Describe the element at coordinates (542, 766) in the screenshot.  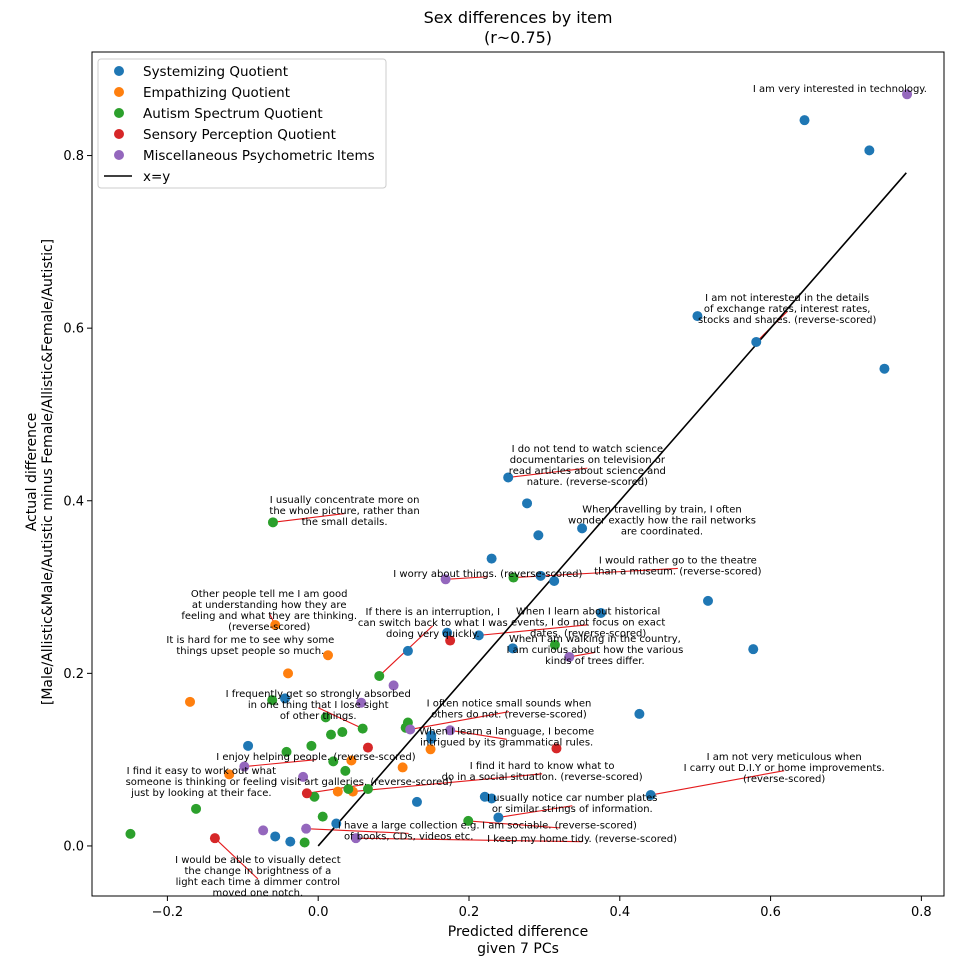
I see `annotation-text: I find it hard to know what to` at that location.